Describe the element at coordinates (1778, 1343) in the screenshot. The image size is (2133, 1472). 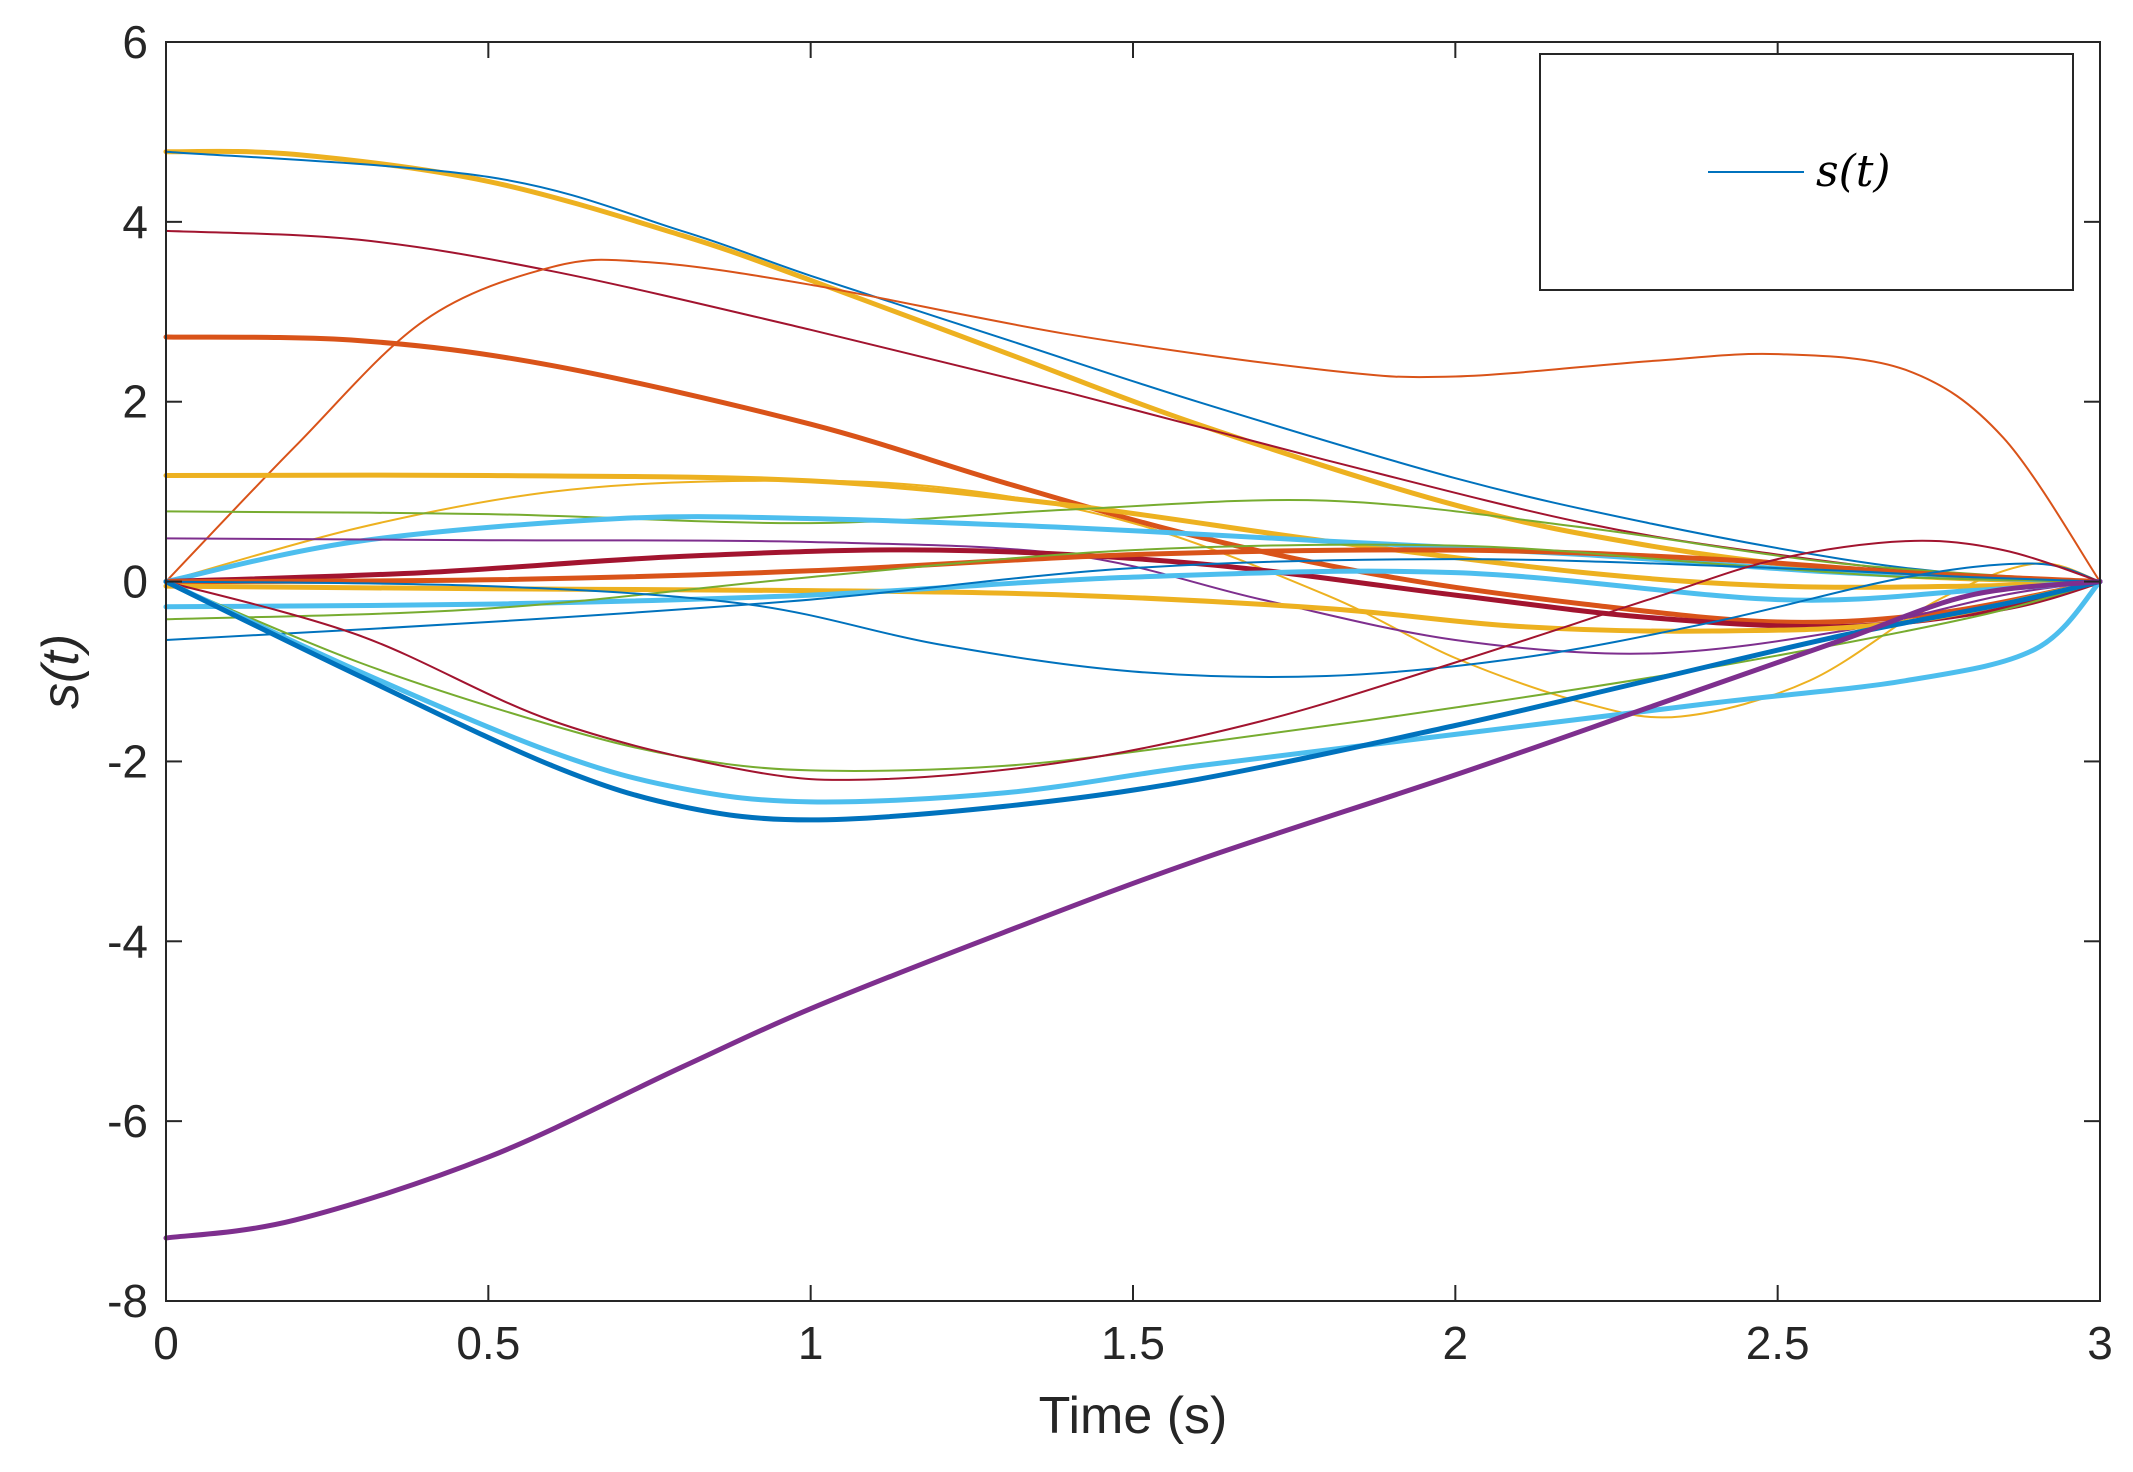
I see `x-tick-label: 2.5` at that location.